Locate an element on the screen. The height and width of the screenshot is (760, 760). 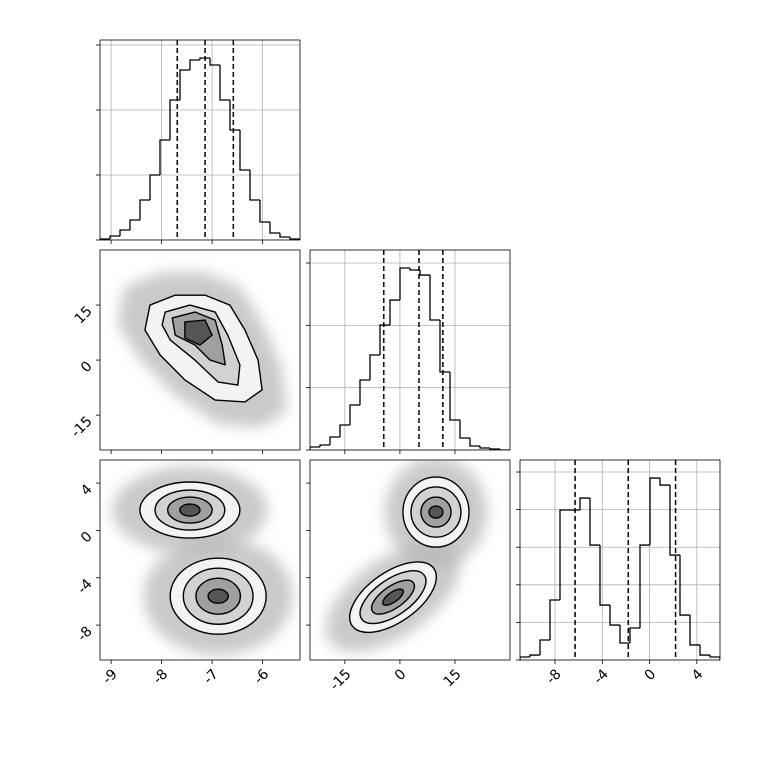
y-tick-label: -8 is located at coordinates (84, 633).